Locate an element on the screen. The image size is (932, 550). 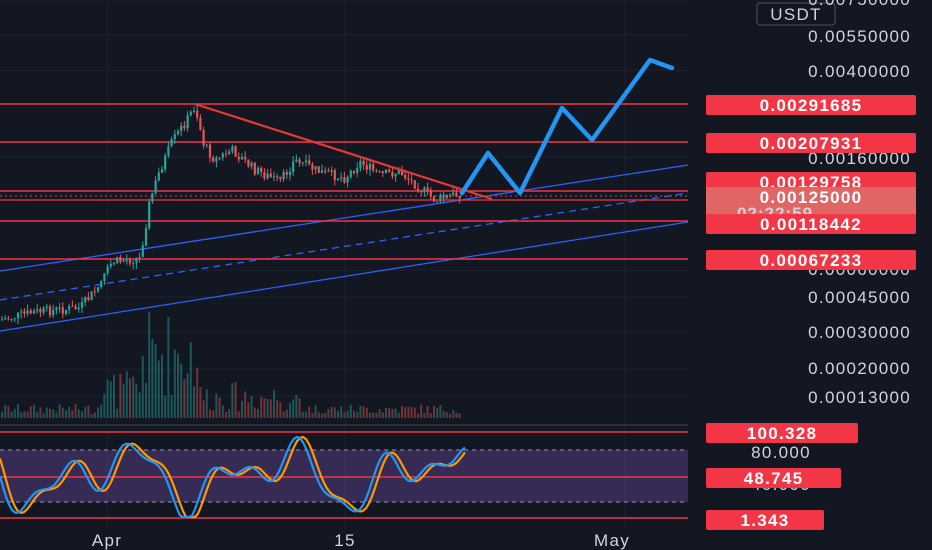
time-axis: Apr 15 May is located at coordinates (361, 540).